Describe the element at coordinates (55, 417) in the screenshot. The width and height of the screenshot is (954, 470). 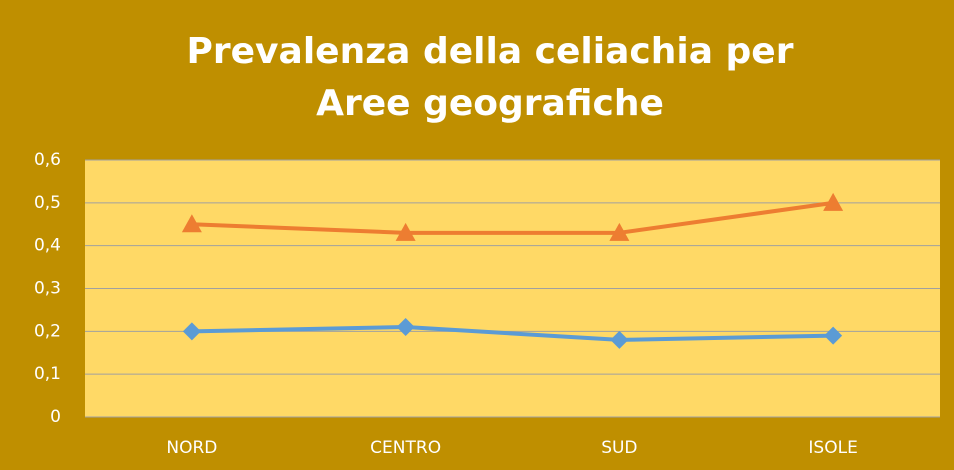
I see `y-tick-label: 0` at that location.